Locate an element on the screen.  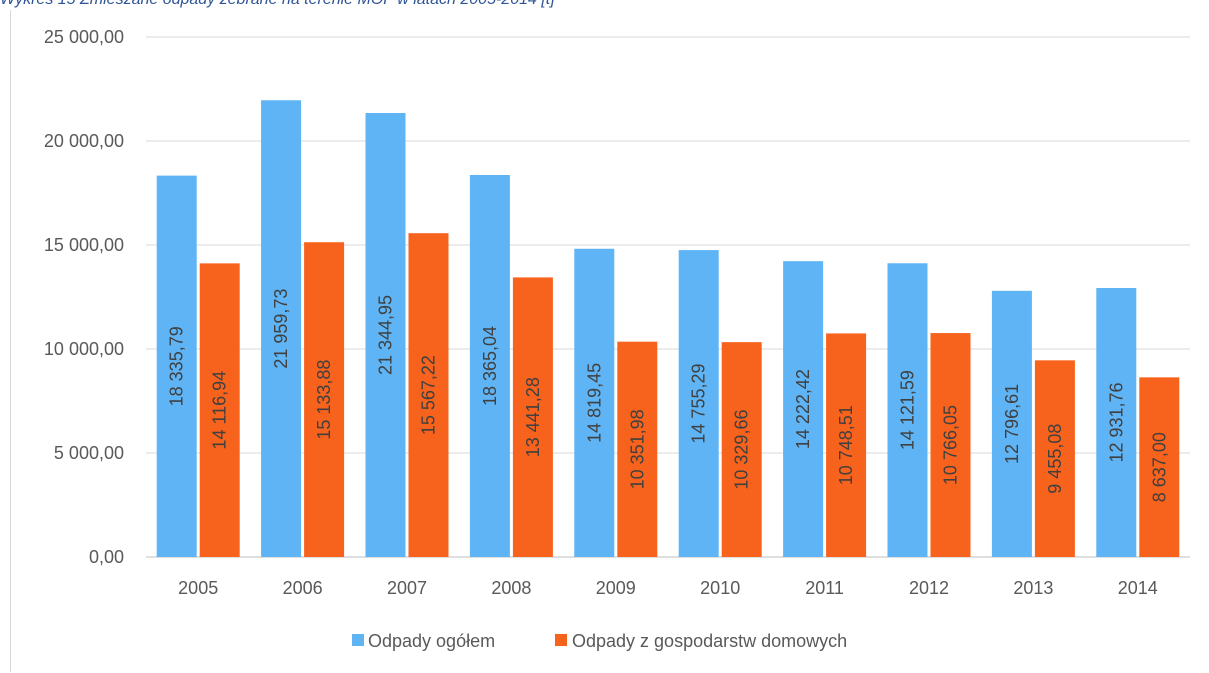
data-label: 14 819,45 is located at coordinates (594, 403).